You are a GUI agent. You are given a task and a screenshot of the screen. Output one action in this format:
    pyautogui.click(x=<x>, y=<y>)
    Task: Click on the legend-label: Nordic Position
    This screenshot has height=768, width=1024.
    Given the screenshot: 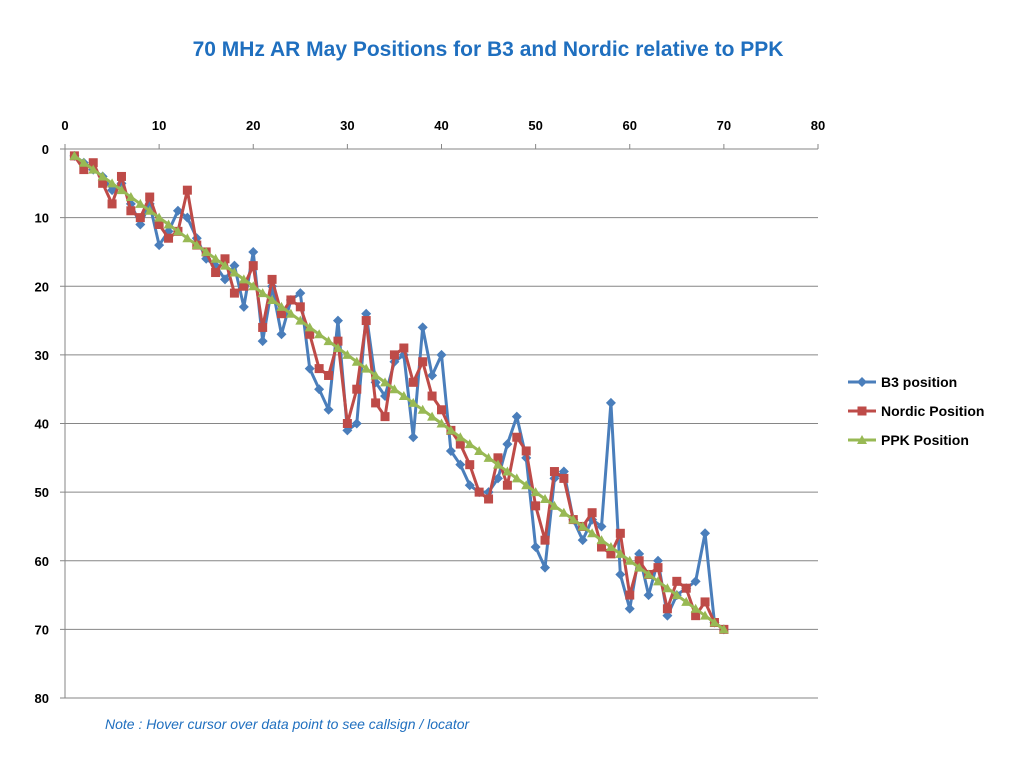 What is the action you would take?
    pyautogui.click(x=932, y=411)
    